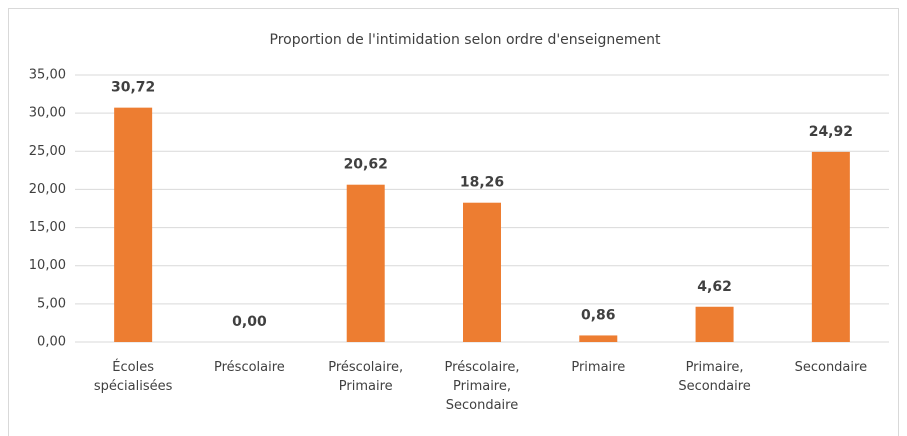 The width and height of the screenshot is (907, 436). Describe the element at coordinates (714, 377) in the screenshot. I see `x-tick-label: Primaire, Secondaire` at that location.